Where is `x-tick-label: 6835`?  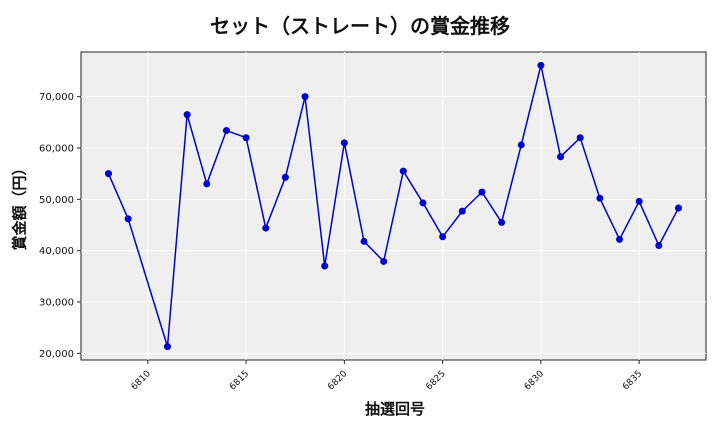 x-tick-label: 6835 is located at coordinates (632, 380).